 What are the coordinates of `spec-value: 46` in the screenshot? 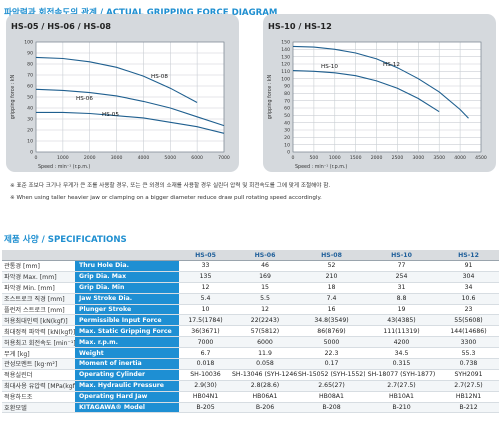 It's located at (265, 266).